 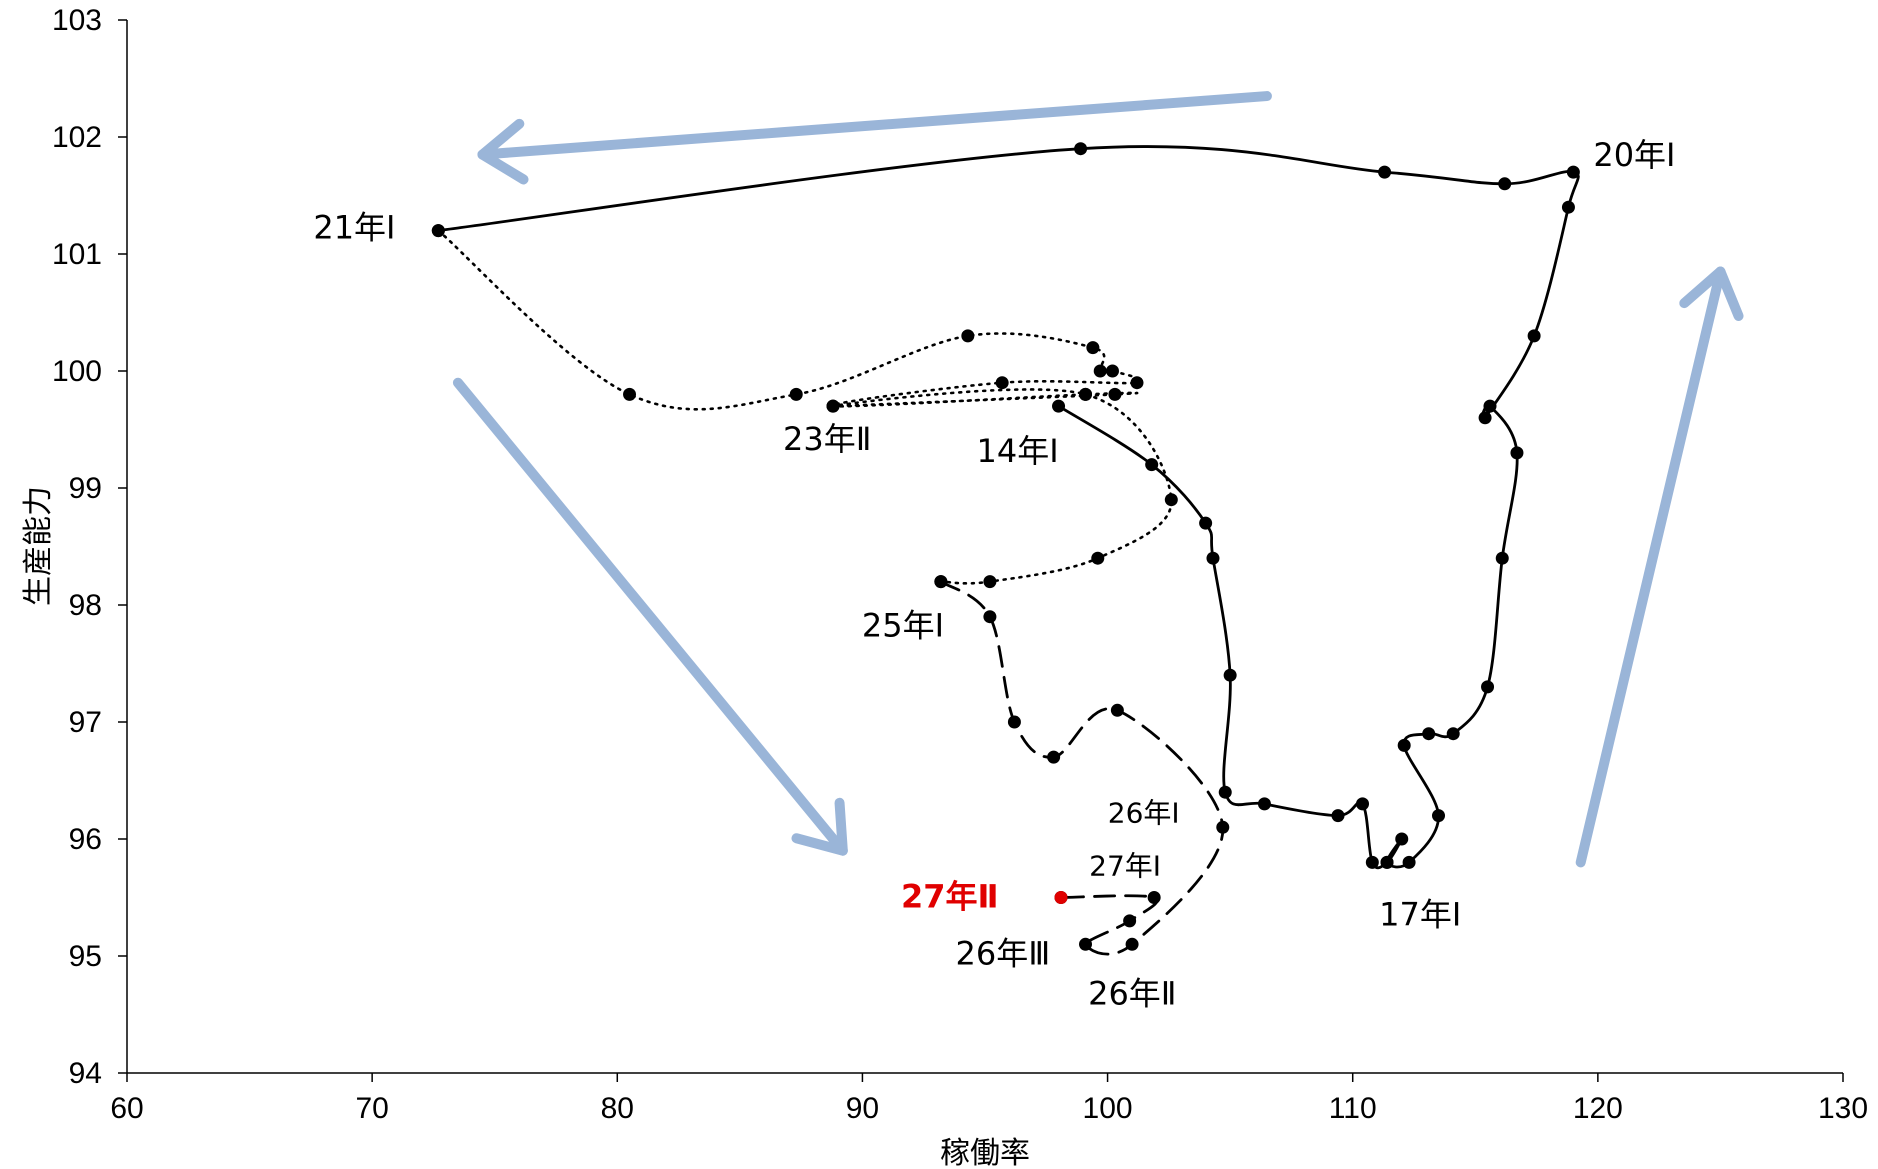 I want to click on y-tick-label: 97, so click(x=85, y=722).